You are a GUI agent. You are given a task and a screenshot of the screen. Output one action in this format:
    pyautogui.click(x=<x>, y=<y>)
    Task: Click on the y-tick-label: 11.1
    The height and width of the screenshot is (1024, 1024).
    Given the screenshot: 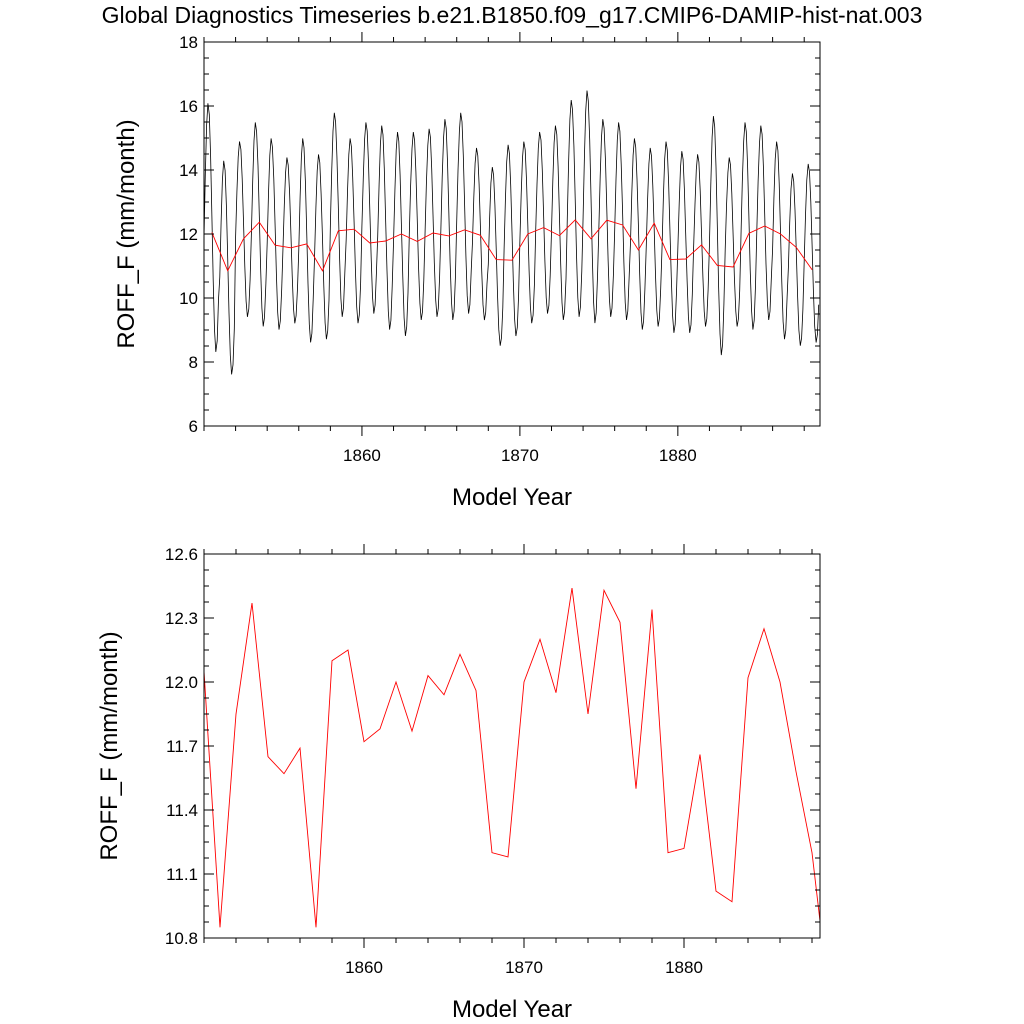 What is the action you would take?
    pyautogui.click(x=182, y=874)
    